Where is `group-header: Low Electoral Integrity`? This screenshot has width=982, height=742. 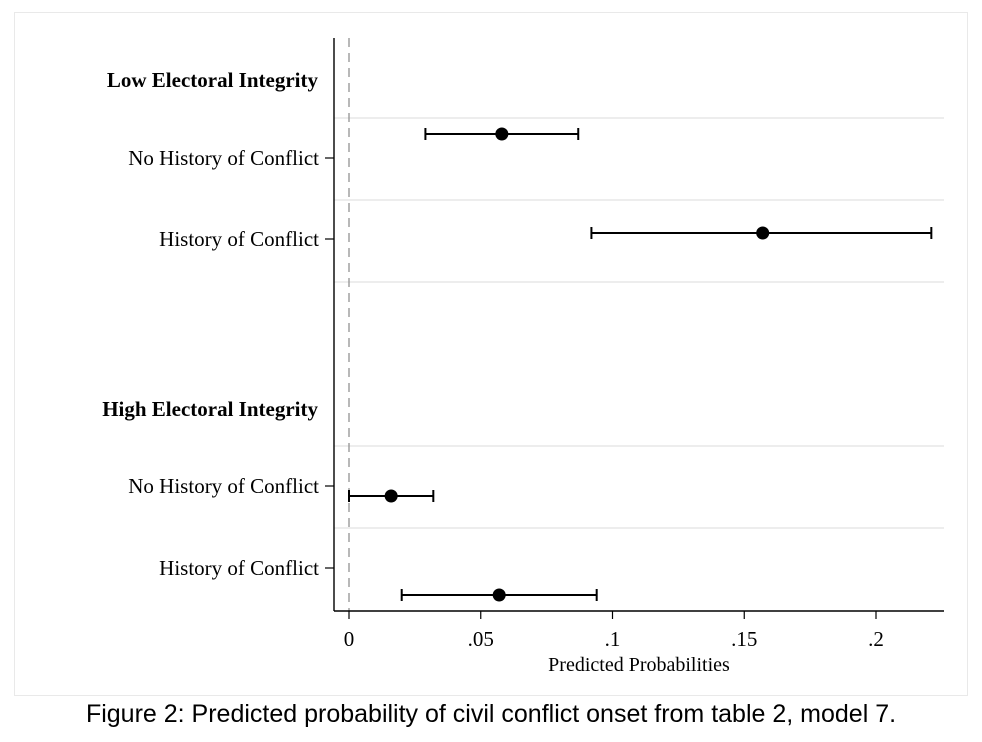
group-header: Low Electoral Integrity is located at coordinates (213, 80).